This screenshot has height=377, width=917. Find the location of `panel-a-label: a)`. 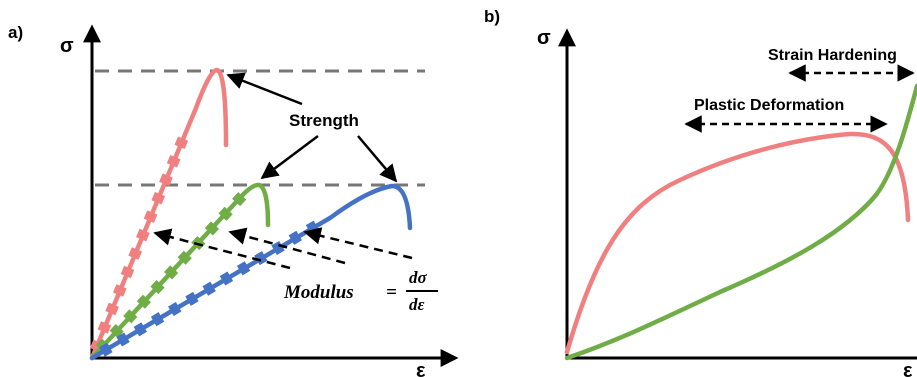

panel-a-label: a) is located at coordinates (15, 32).